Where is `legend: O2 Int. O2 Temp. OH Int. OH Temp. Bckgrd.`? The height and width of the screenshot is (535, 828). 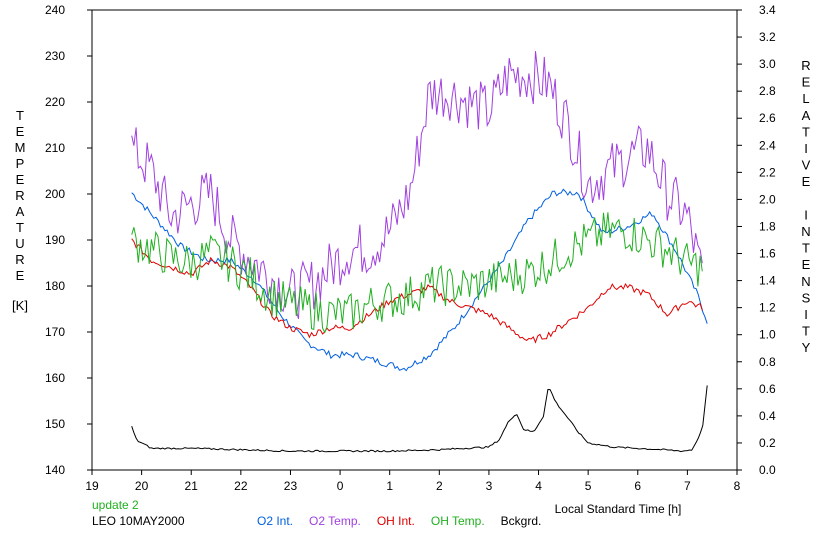
legend: O2 Int. O2 Temp. OH Int. OH Temp. Bckgrd. is located at coordinates (407, 521).